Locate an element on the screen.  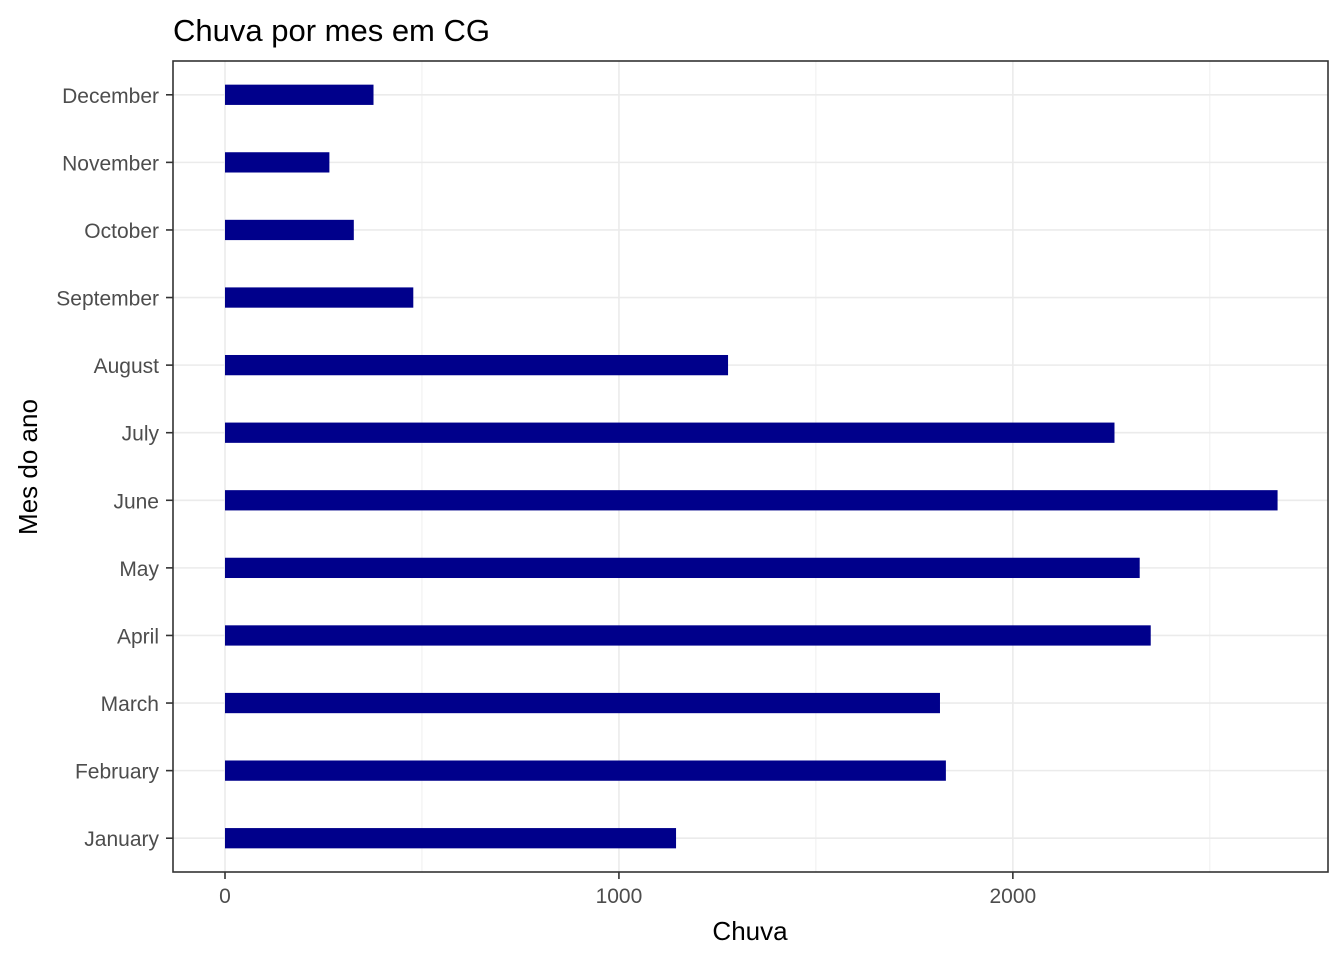
x-axis: 0 1000 2000 is located at coordinates (627, 890).